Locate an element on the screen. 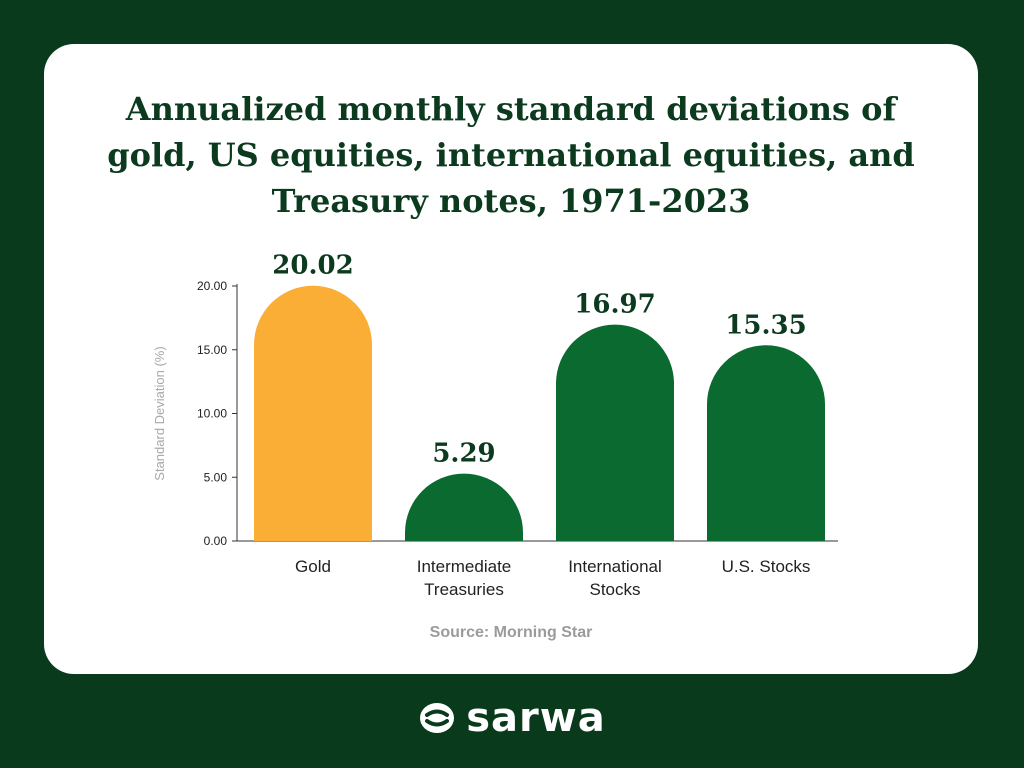 This screenshot has height=768, width=1024. x-category-label: Stocks is located at coordinates (614, 589).